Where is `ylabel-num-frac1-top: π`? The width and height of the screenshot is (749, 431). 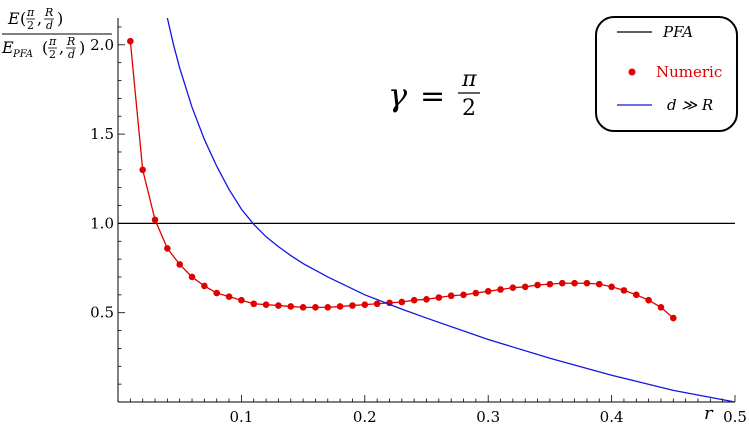
ylabel-num-frac1-top: π is located at coordinates (30, 12).